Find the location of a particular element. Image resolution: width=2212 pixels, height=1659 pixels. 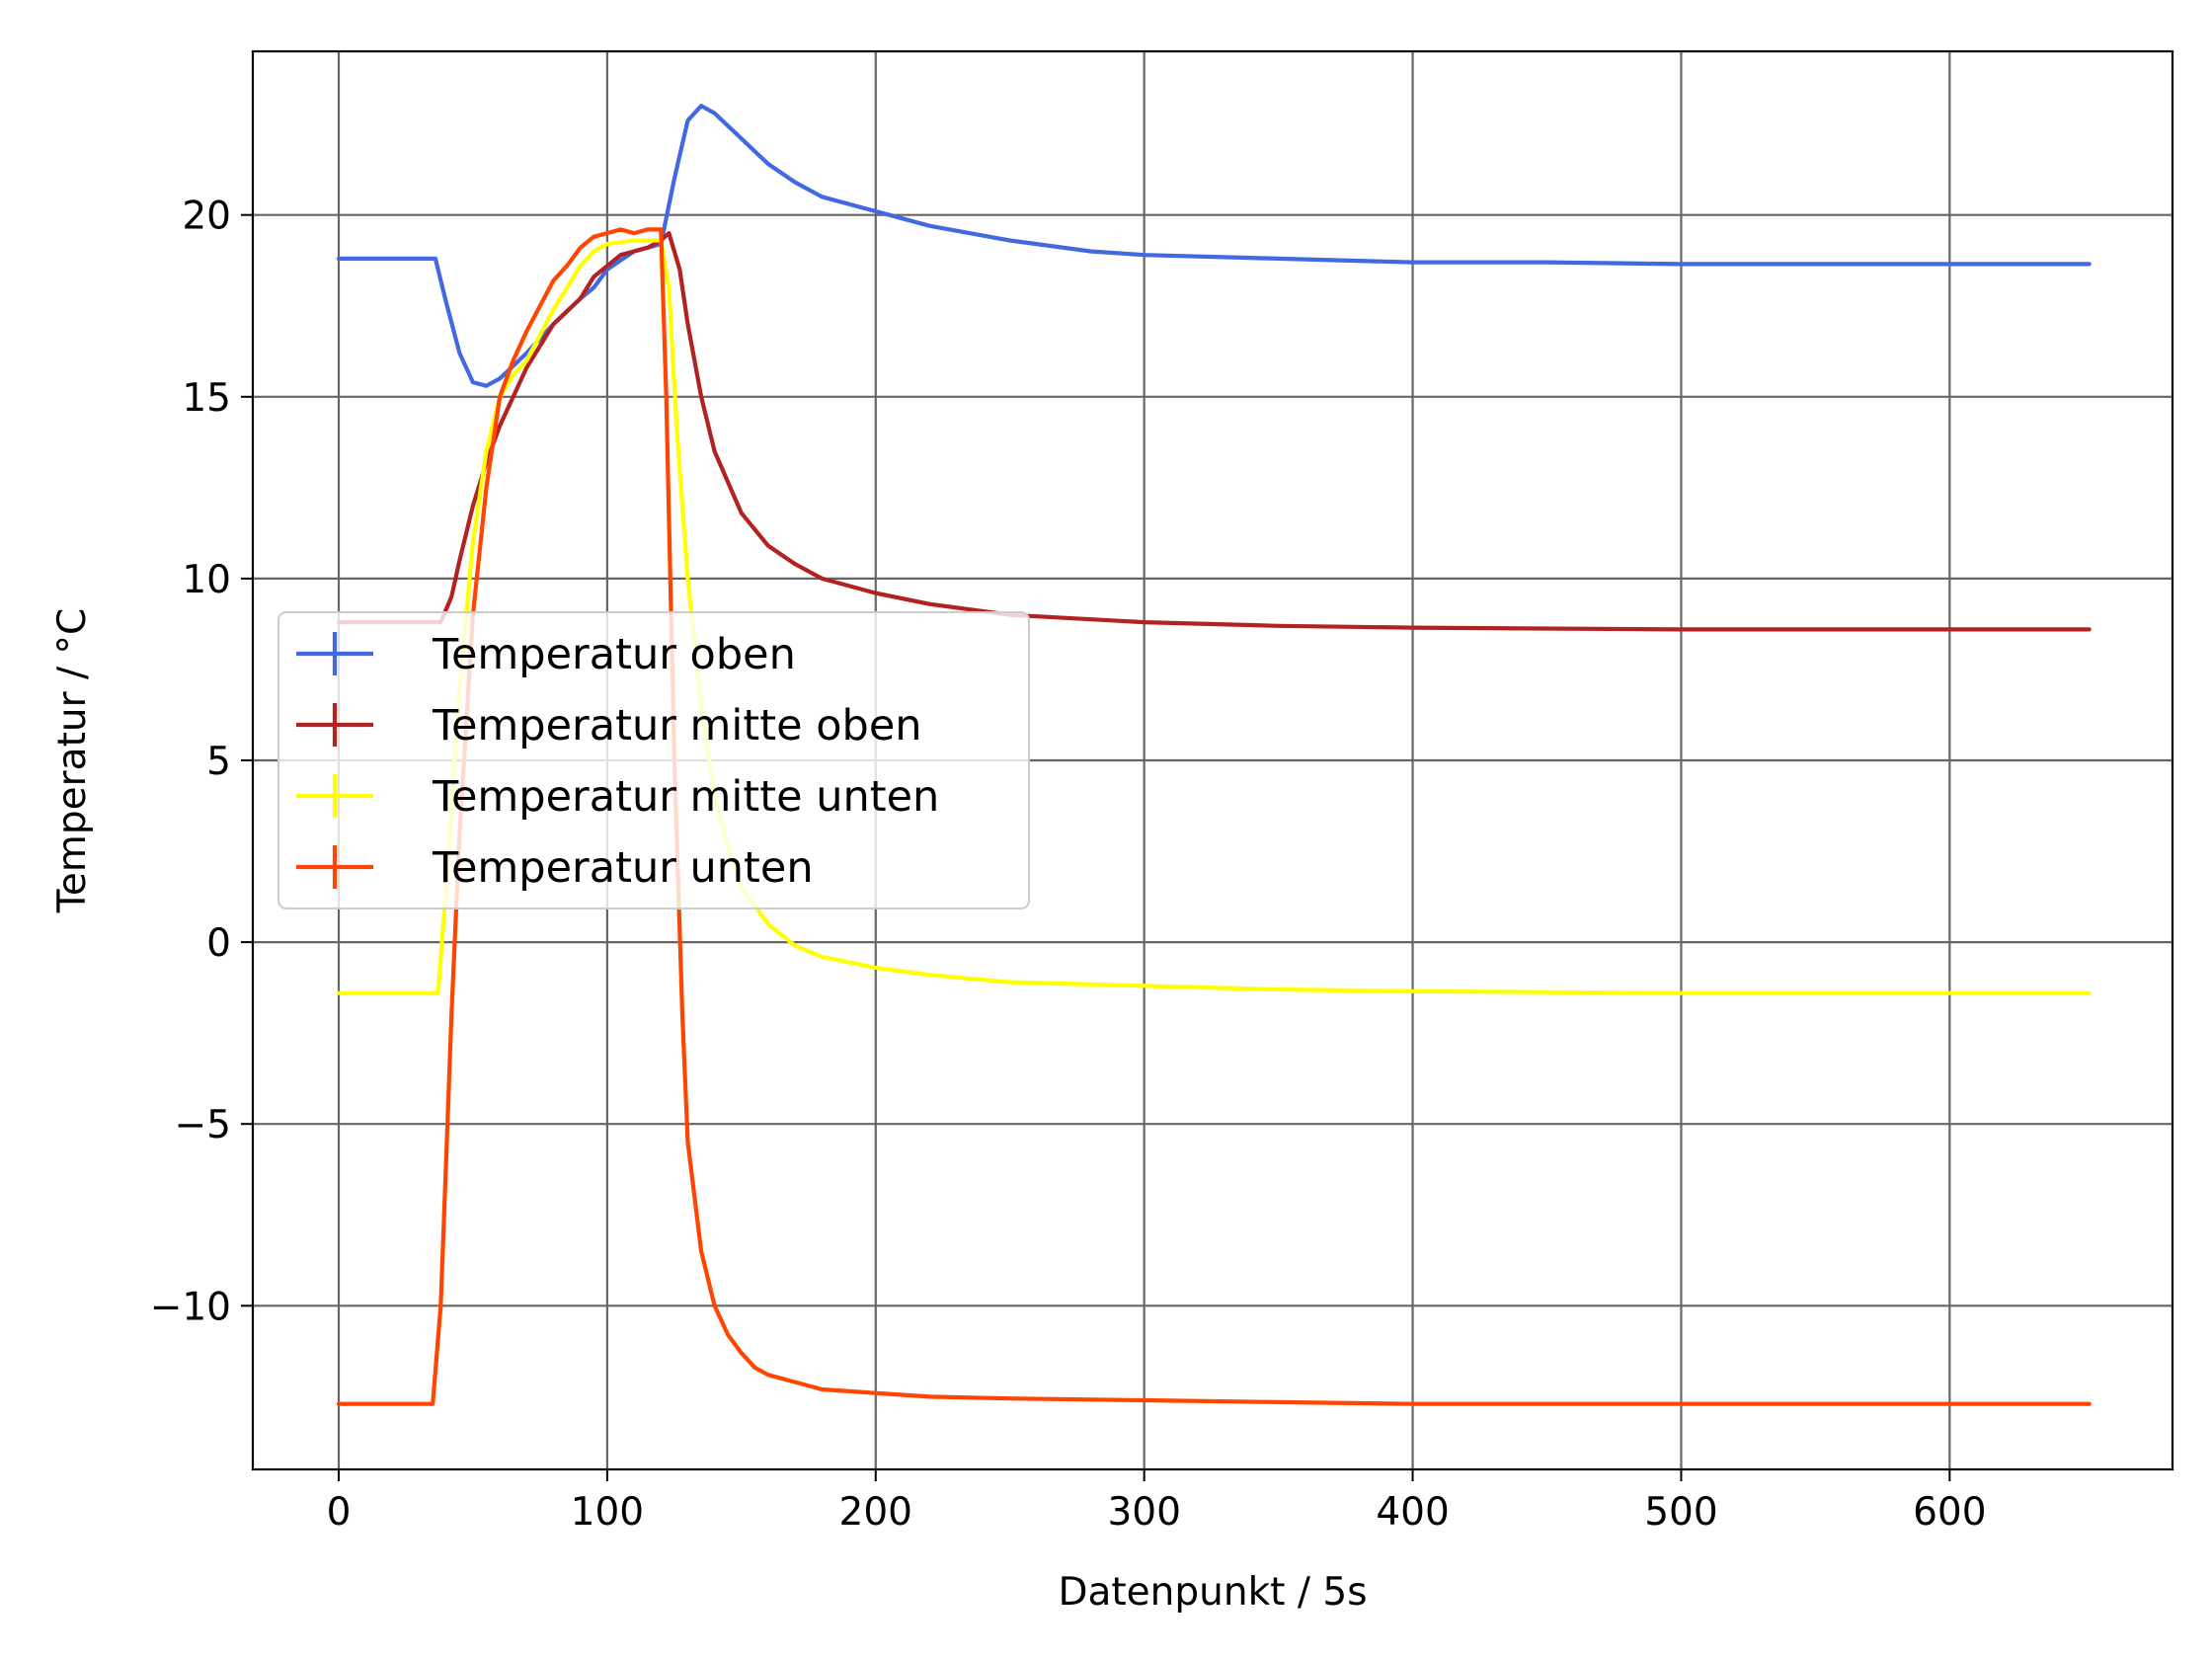

series-line is located at coordinates (1214, 246).